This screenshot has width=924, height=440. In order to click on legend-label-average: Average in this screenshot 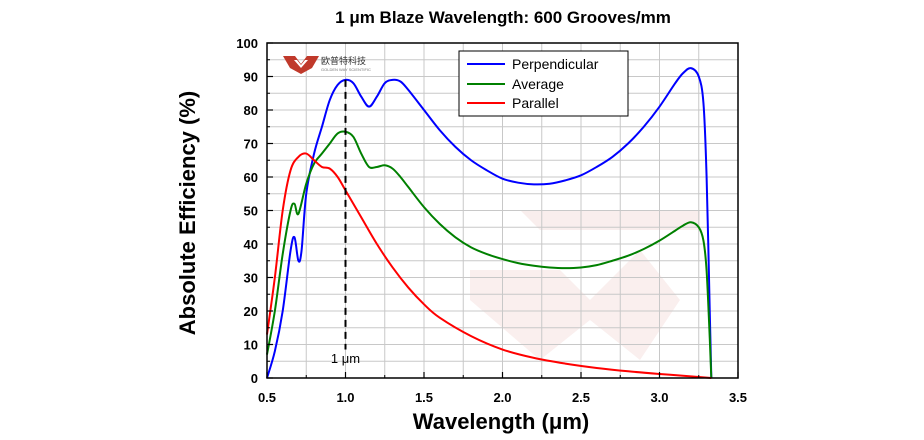, I will do `click(538, 84)`.